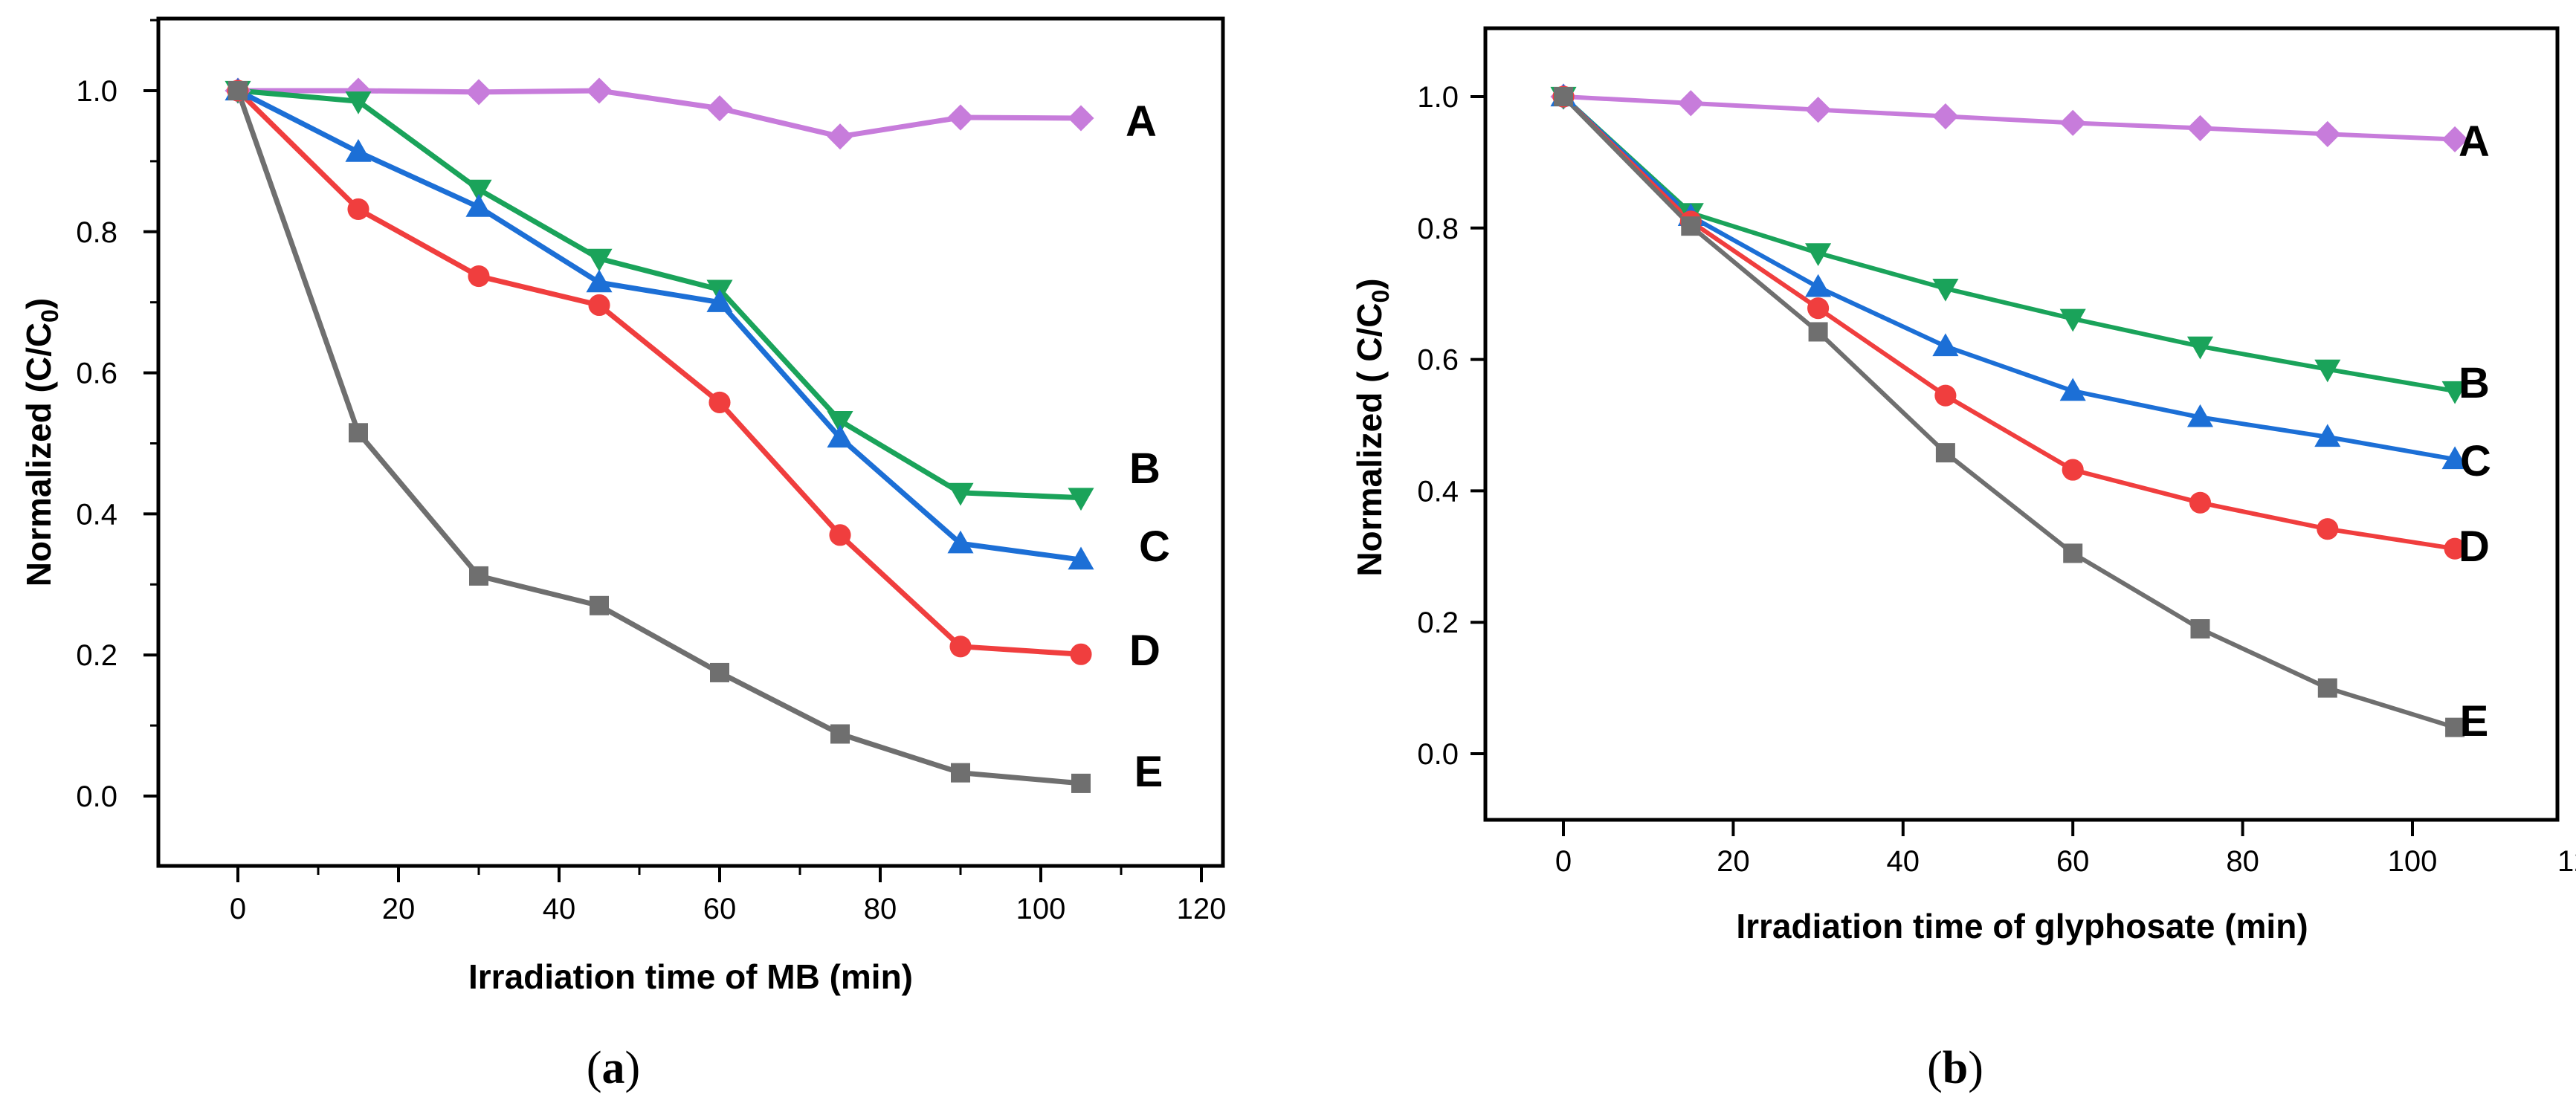  I want to click on panel-b-y-tick-label: 1.0, so click(1438, 97).